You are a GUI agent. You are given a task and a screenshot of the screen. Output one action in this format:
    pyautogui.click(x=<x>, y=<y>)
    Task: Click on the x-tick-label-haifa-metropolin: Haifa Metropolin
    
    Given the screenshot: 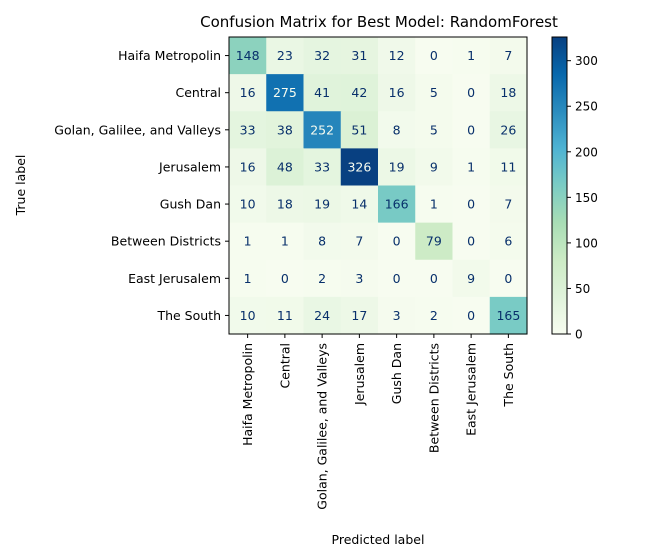 What is the action you would take?
    pyautogui.click(x=247, y=394)
    